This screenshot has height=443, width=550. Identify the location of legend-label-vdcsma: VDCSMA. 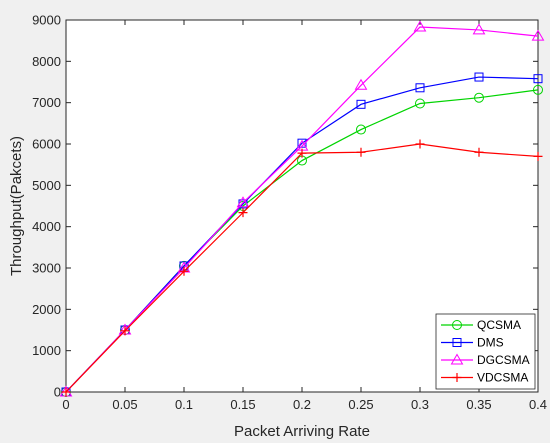
(502, 378).